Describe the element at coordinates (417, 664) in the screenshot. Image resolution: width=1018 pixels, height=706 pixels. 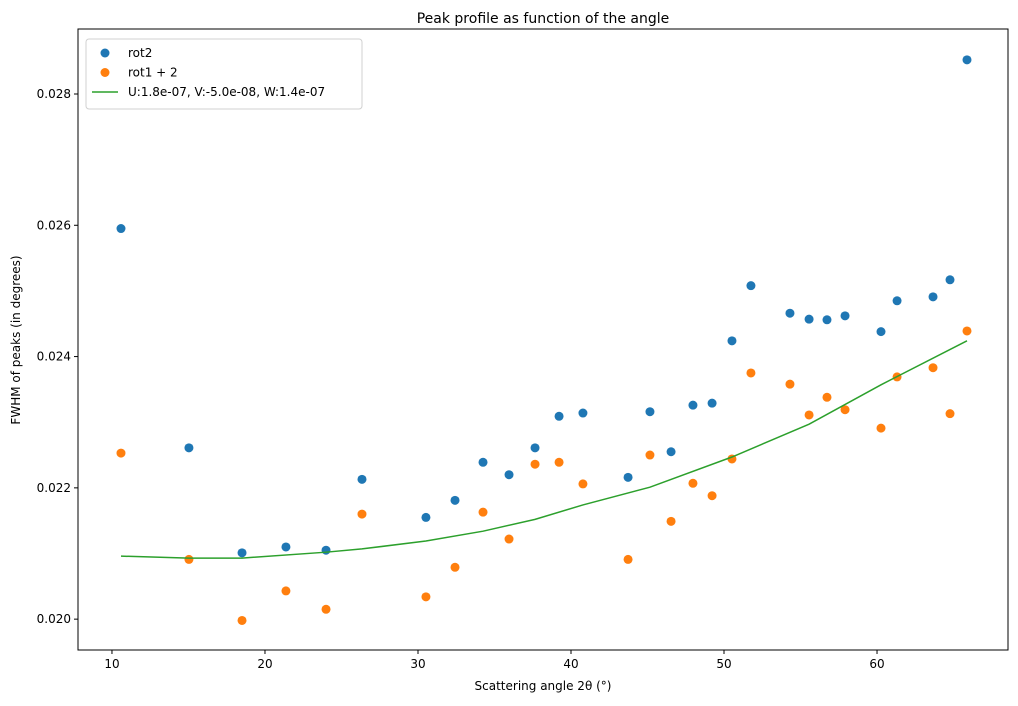
I see `x-tick-label: 30` at that location.